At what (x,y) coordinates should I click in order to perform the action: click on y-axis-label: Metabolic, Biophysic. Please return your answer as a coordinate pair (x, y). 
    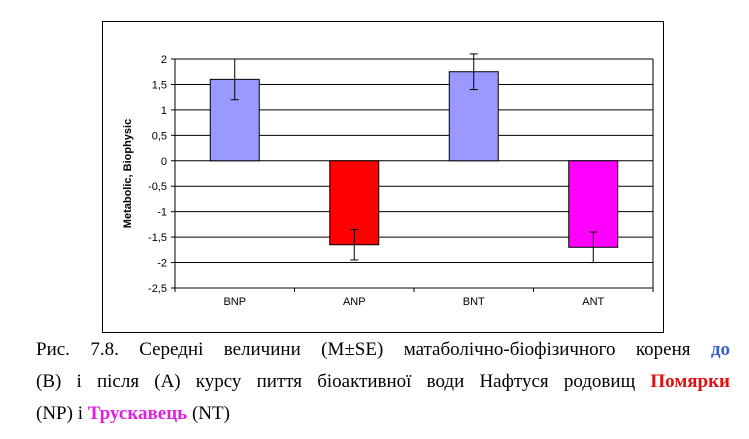
    Looking at the image, I should click on (128, 173).